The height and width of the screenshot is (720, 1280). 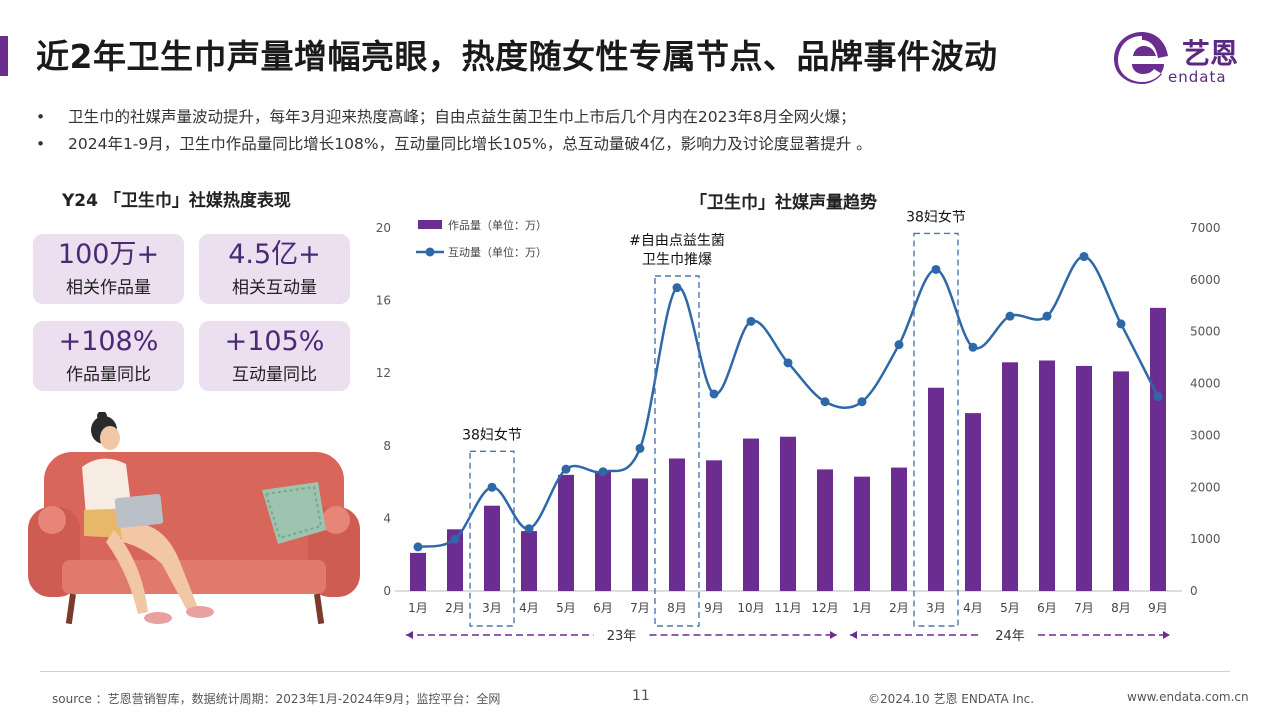 I want to click on legend-bar-swatch, so click(x=430, y=224).